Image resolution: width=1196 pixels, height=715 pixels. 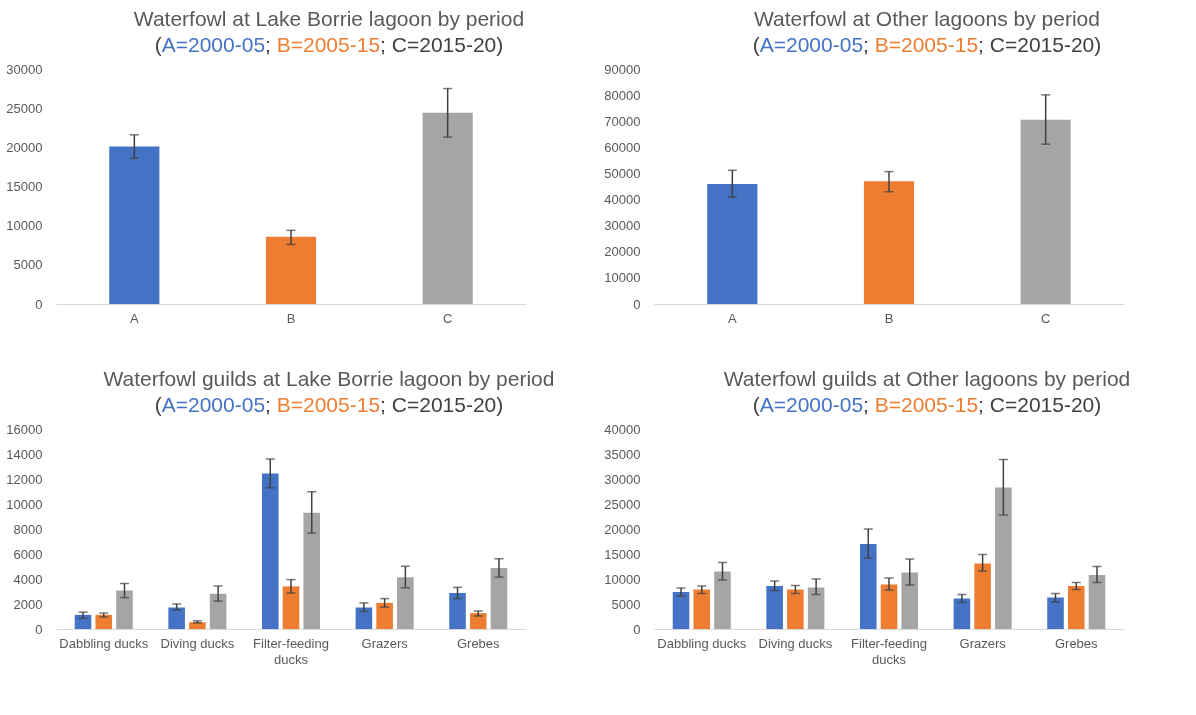 I want to click on y-tick-label: 12000, so click(x=24, y=479).